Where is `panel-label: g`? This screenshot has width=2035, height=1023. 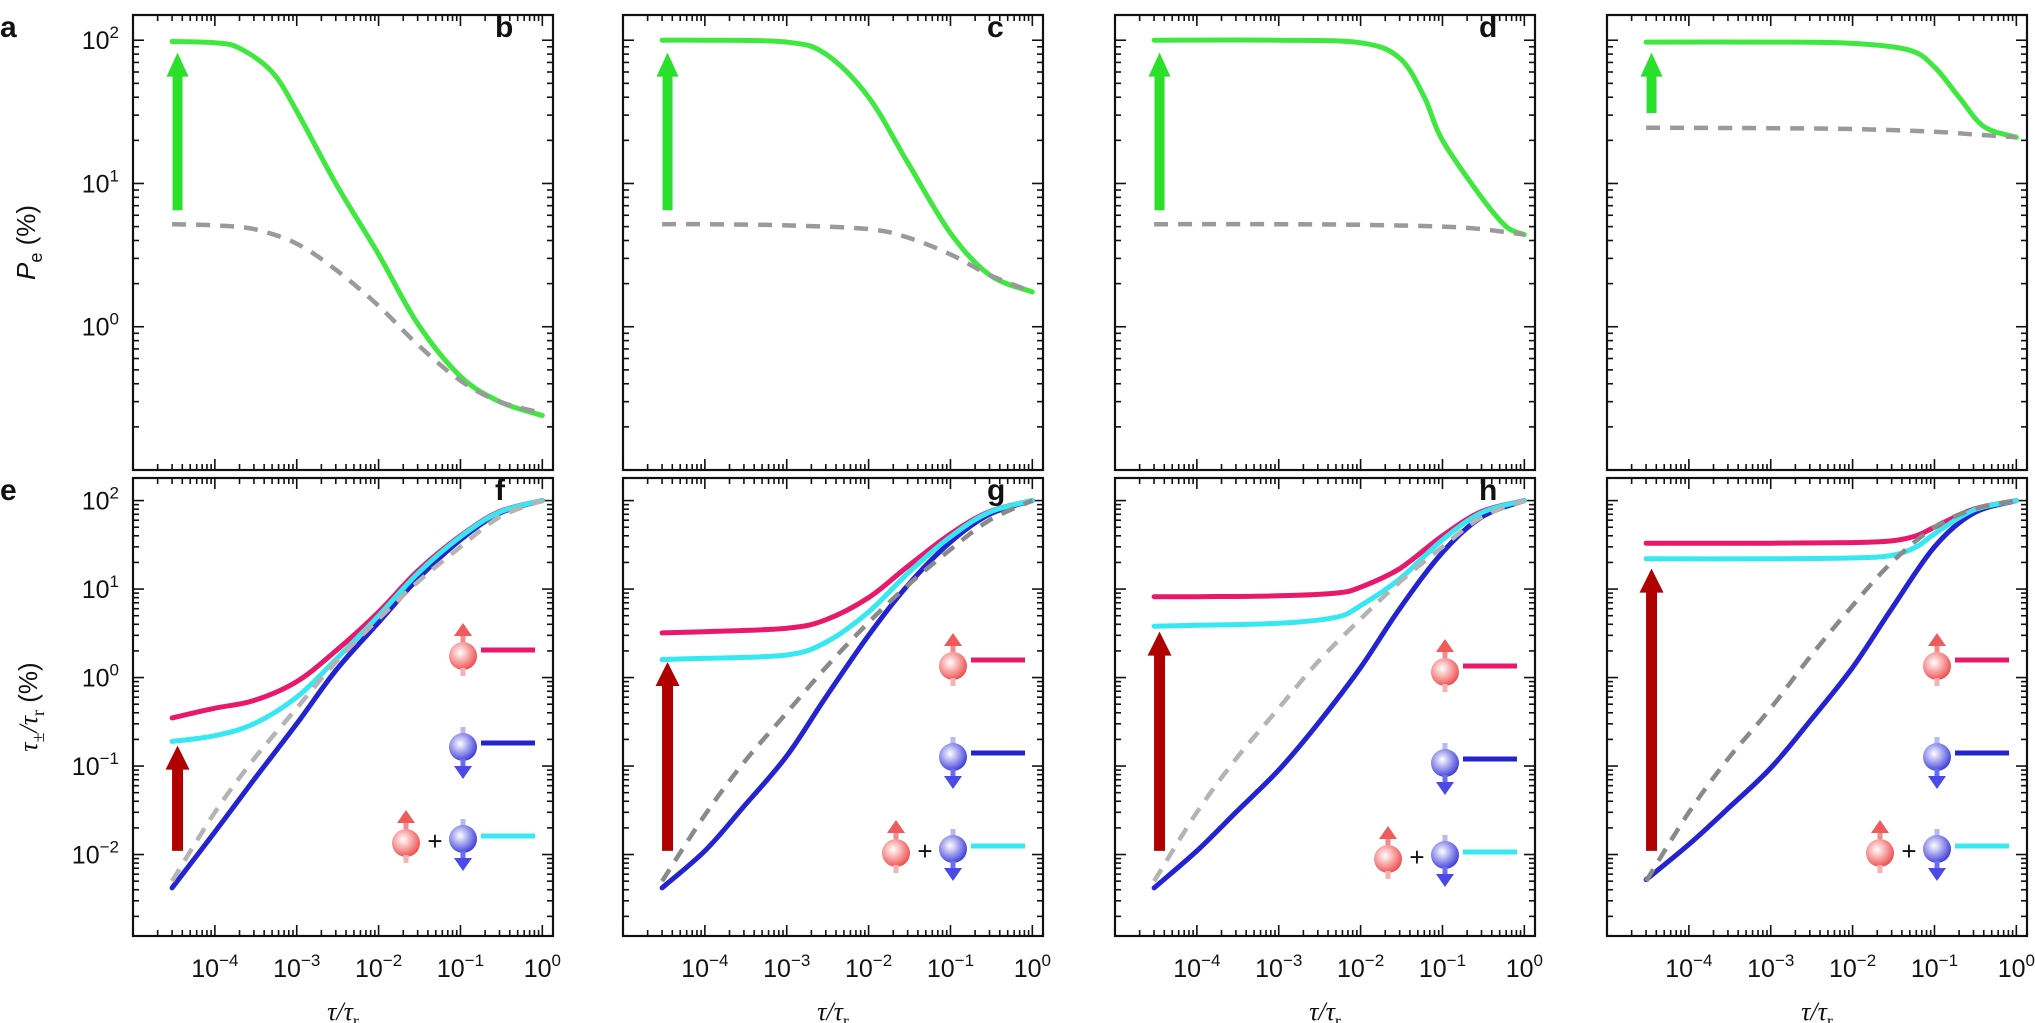 panel-label: g is located at coordinates (996, 490).